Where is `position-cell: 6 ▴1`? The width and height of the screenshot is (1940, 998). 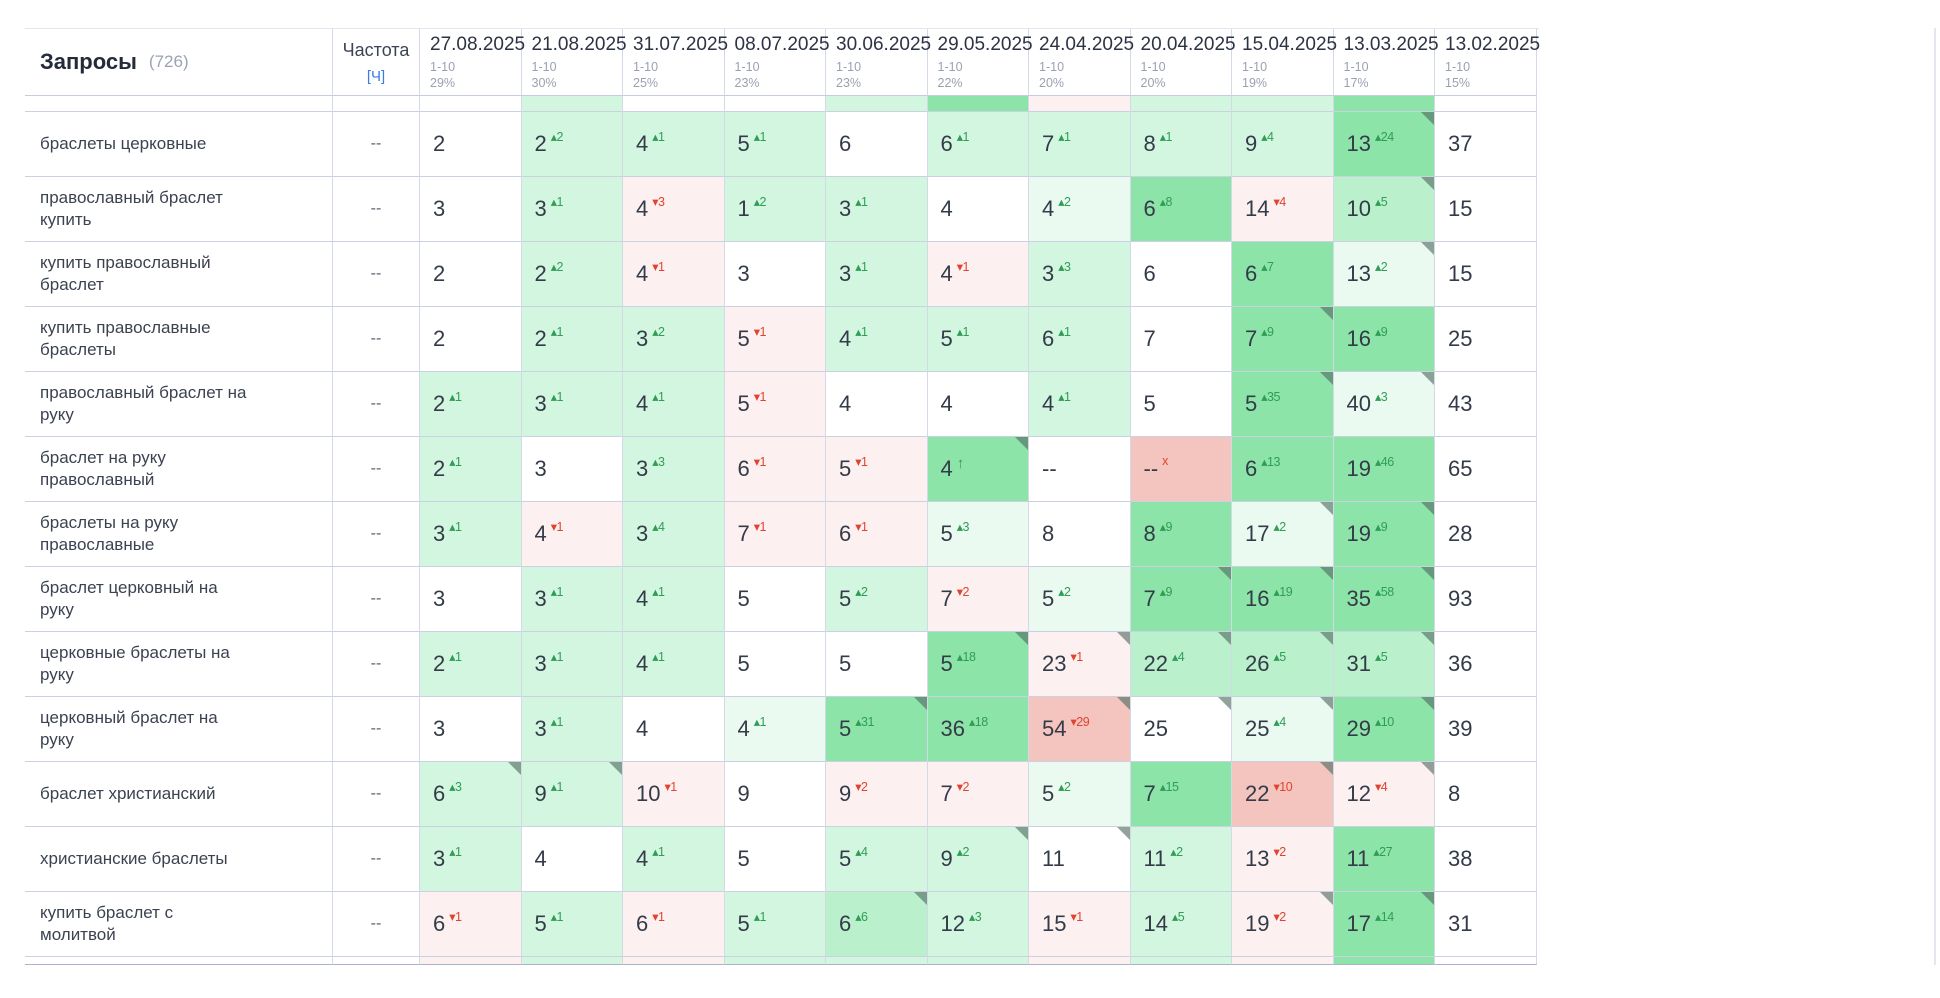 position-cell: 6 ▴1 is located at coordinates (978, 144).